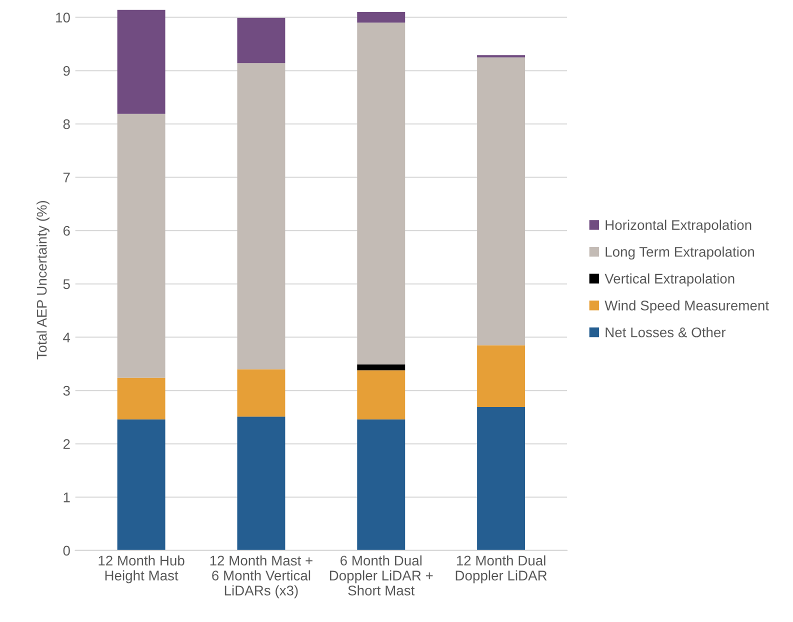 This screenshot has height=622, width=793. I want to click on legend-label: Horizontal Extrapolation, so click(679, 226).